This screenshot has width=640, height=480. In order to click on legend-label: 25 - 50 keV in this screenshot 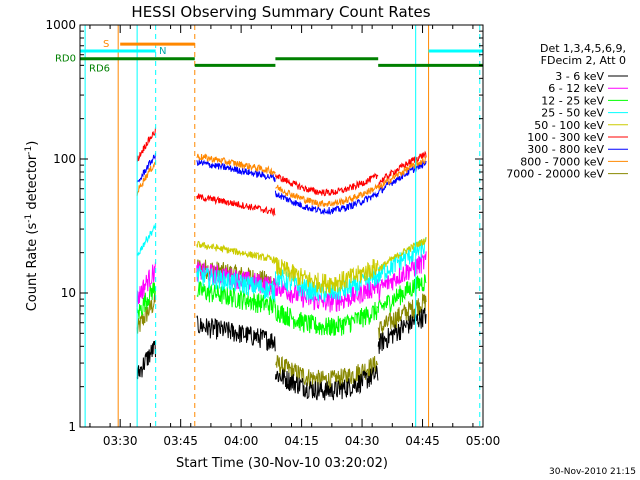, I will do `click(572, 113)`.